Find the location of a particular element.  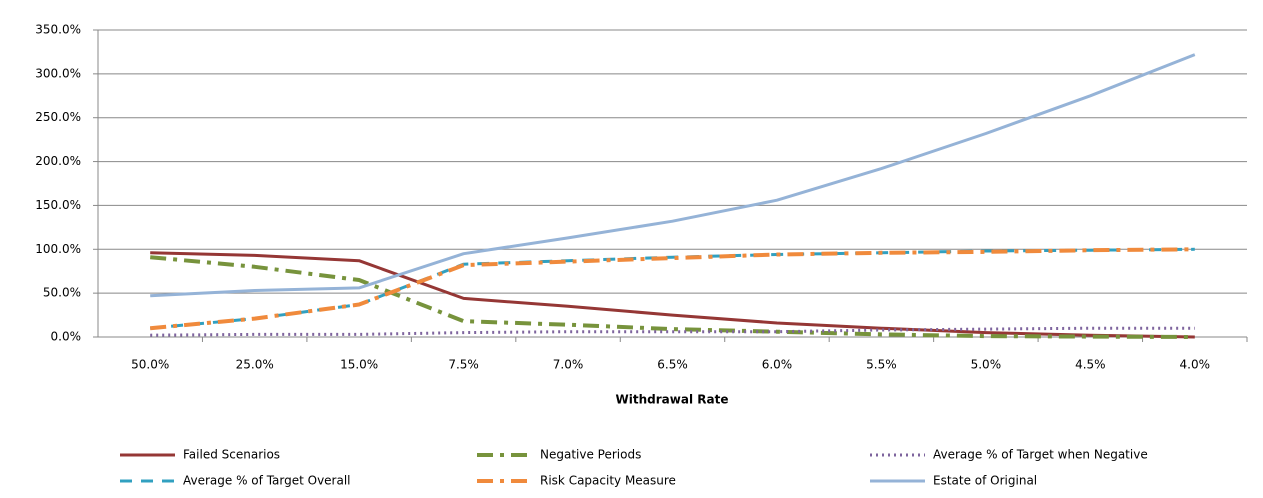

y-tick-label: 100.0% is located at coordinates (58, 249).